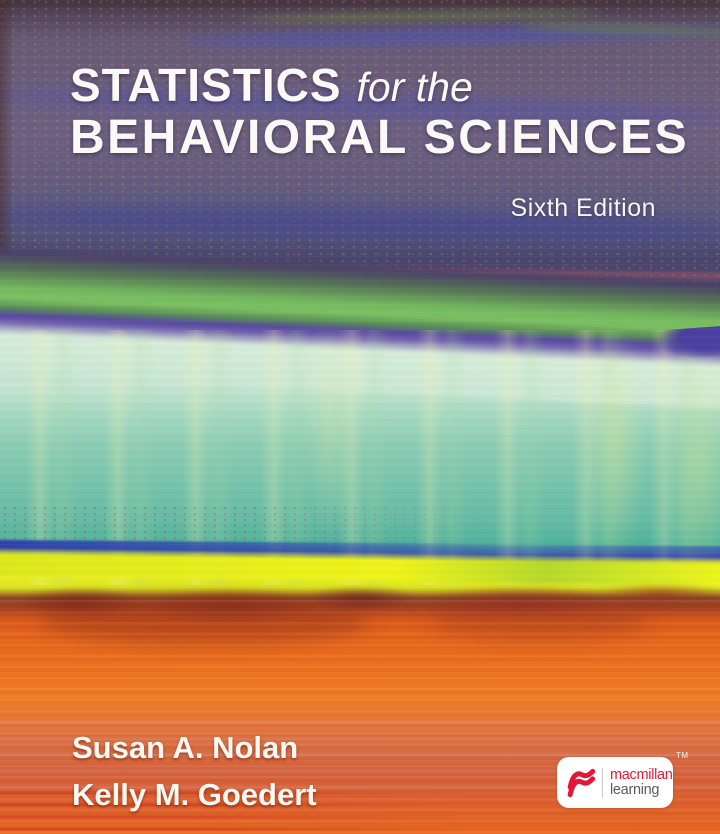 The width and height of the screenshot is (720, 834). I want to click on book-title: STATISTICS for the BEHAVIORAL SCIENCES, so click(379, 112).